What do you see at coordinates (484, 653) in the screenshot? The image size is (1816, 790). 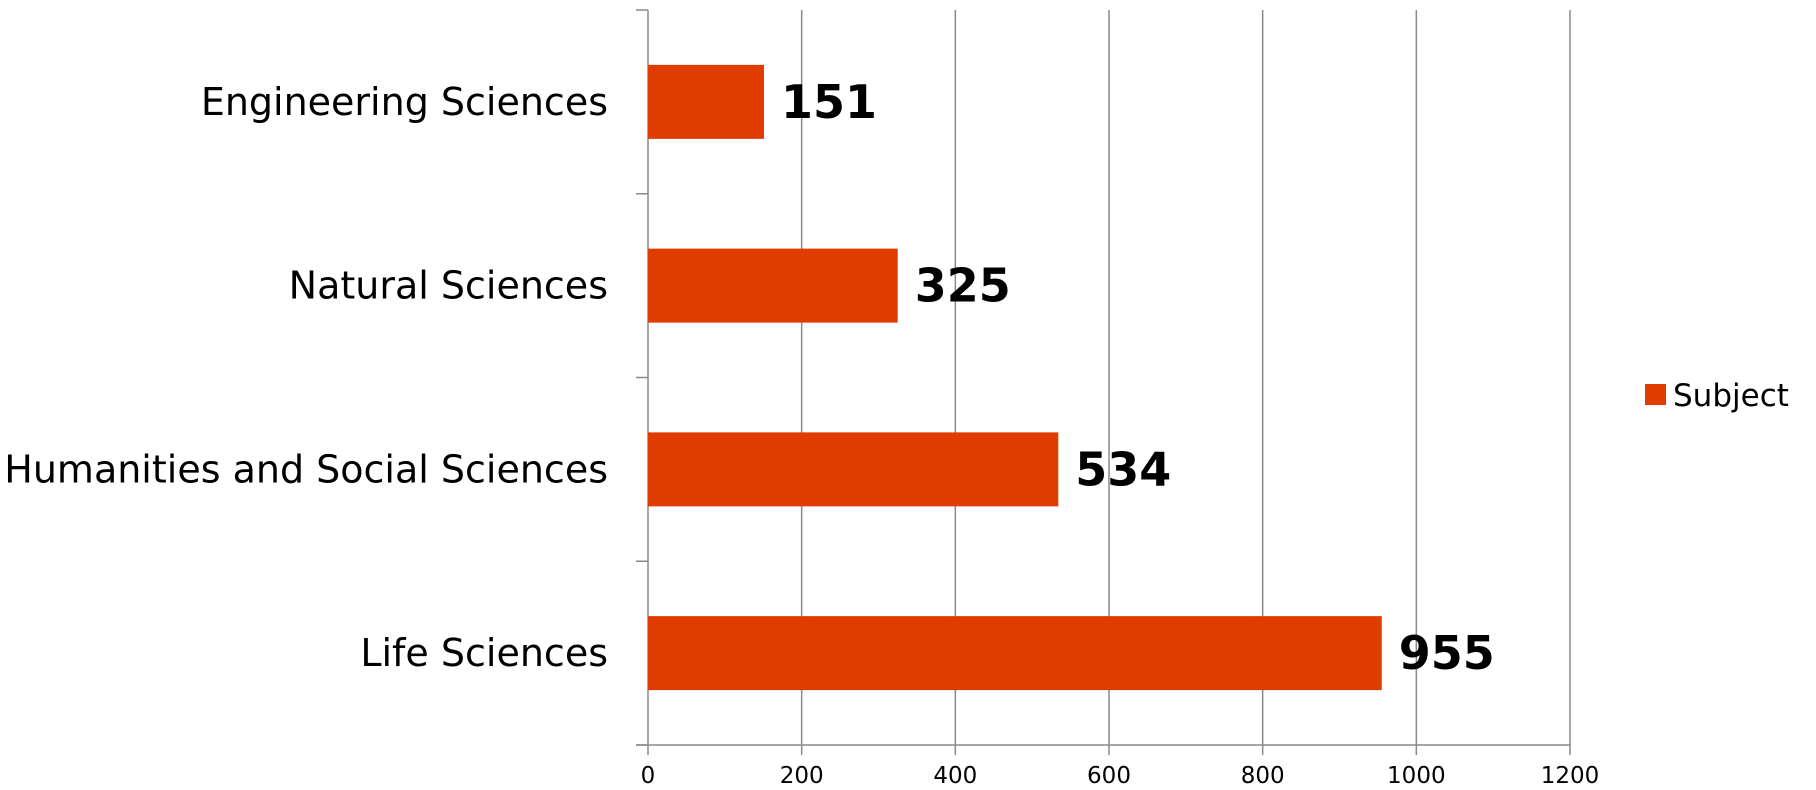 I see `category-label: Life Sciences` at bounding box center [484, 653].